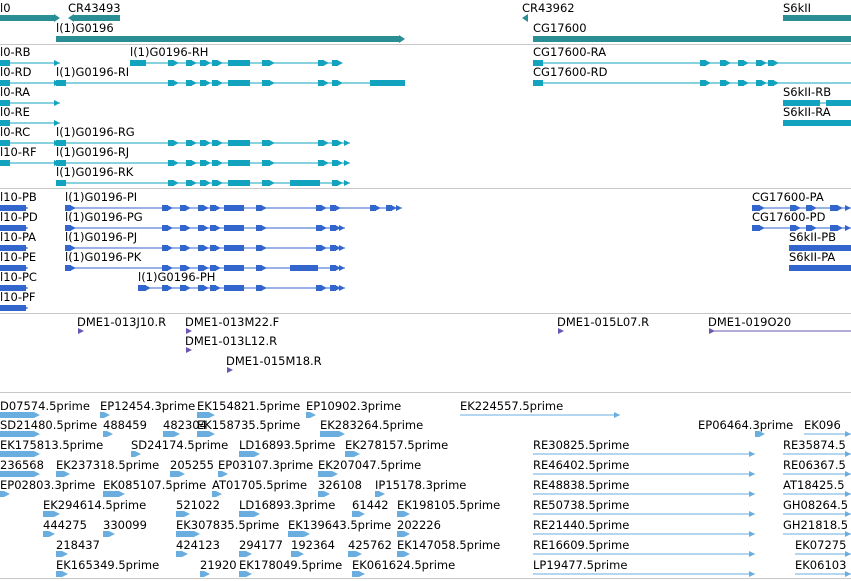 The height and width of the screenshot is (581, 851). What do you see at coordinates (249, 425) in the screenshot?
I see `est-label: EK158735.5prime` at bounding box center [249, 425].